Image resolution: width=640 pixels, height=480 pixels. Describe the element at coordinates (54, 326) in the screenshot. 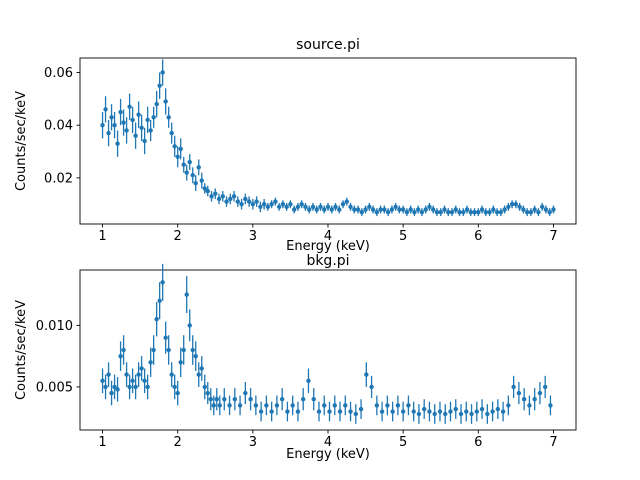

I see `svg-text: 0.010` at that location.